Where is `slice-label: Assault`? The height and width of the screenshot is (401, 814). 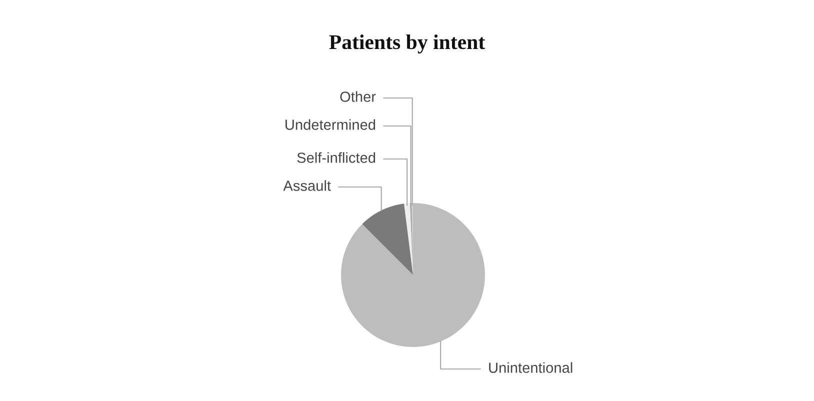 slice-label: Assault is located at coordinates (307, 185).